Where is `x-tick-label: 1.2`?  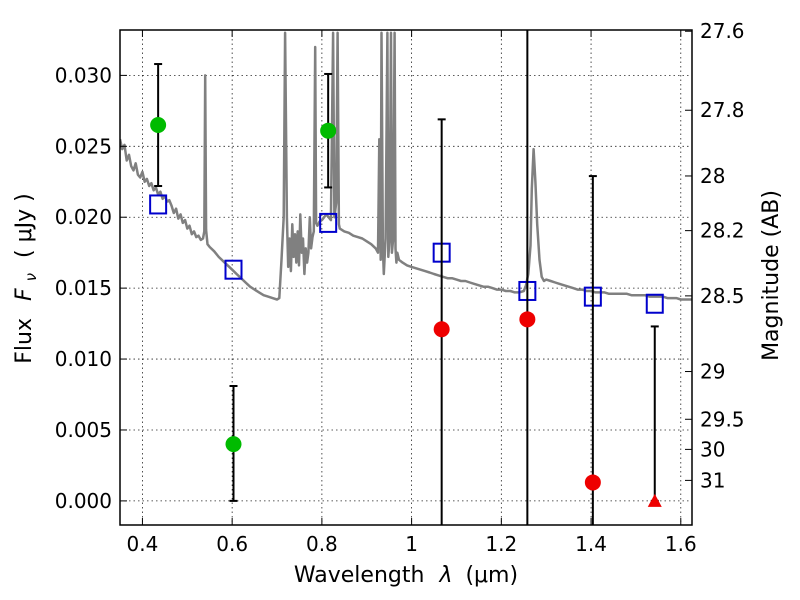
x-tick-label: 1.2 is located at coordinates (501, 544).